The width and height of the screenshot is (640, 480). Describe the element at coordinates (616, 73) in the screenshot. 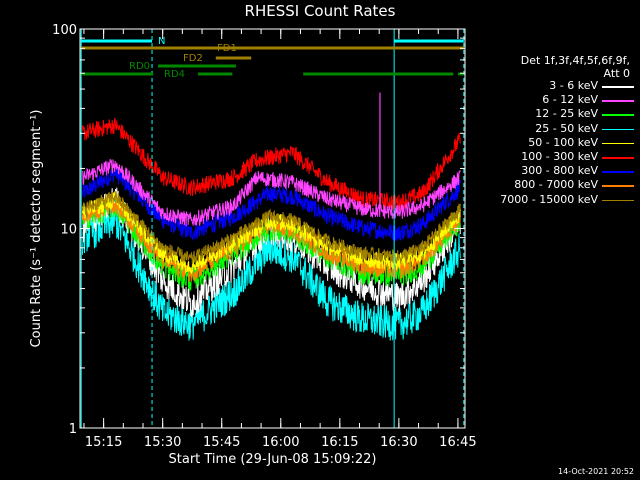

I see `legend-subtitle: Att 0` at that location.